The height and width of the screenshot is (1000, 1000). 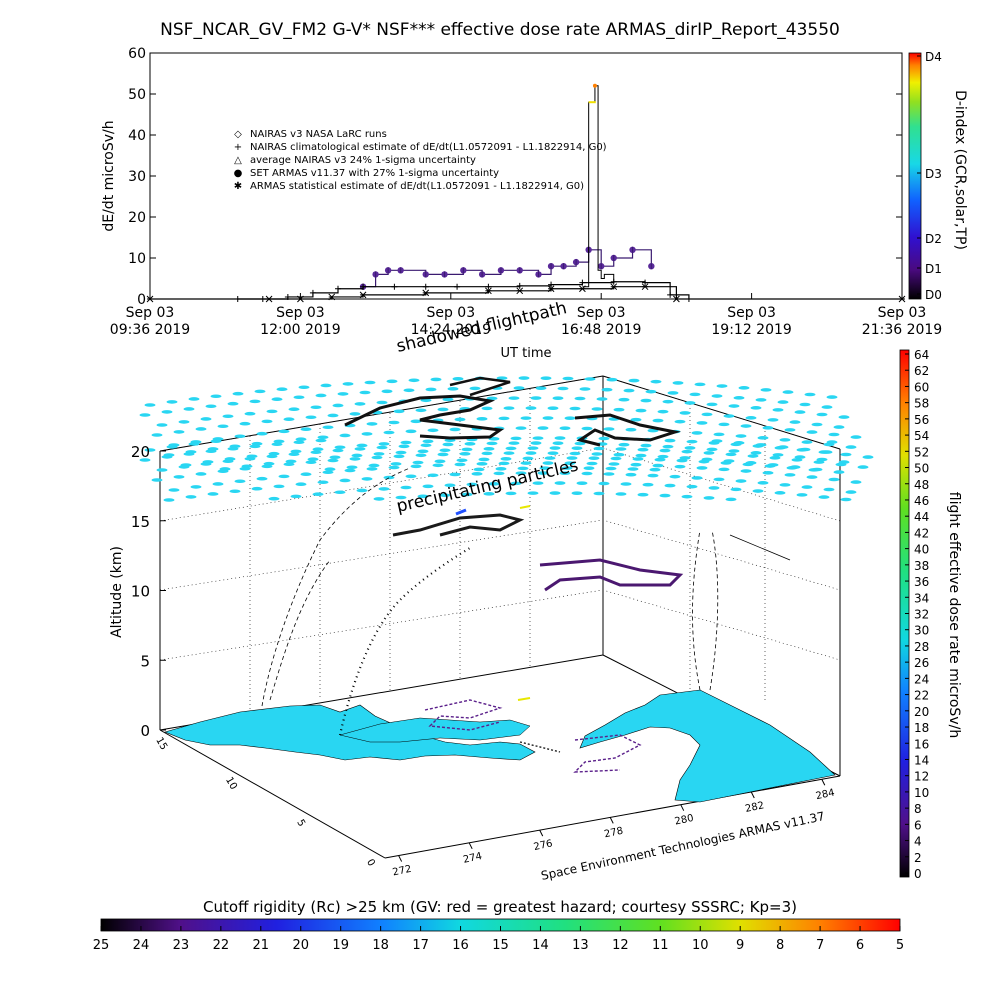 What do you see at coordinates (614, 828) in the screenshot?
I see `longitude-ticks: 272 274 276 278 280 282 284` at bounding box center [614, 828].